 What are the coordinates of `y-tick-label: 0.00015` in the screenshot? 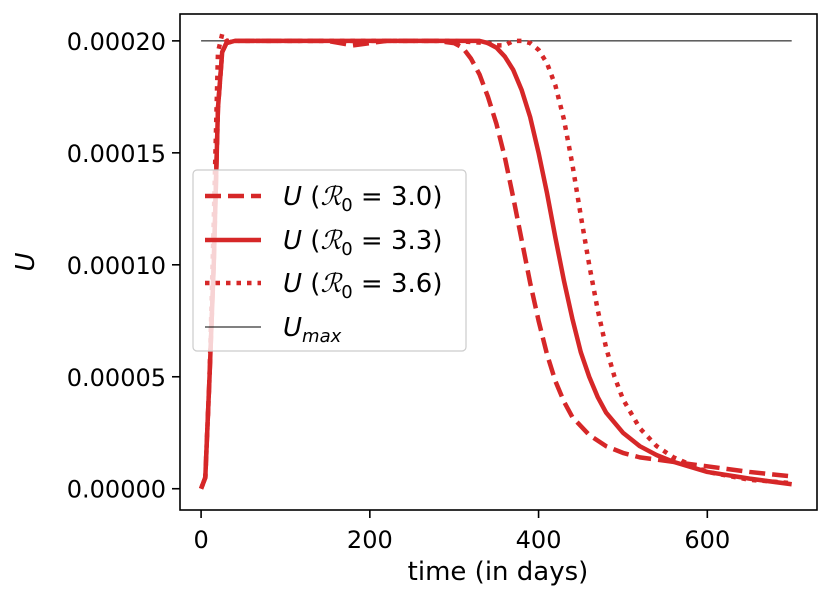 It's located at (116, 154).